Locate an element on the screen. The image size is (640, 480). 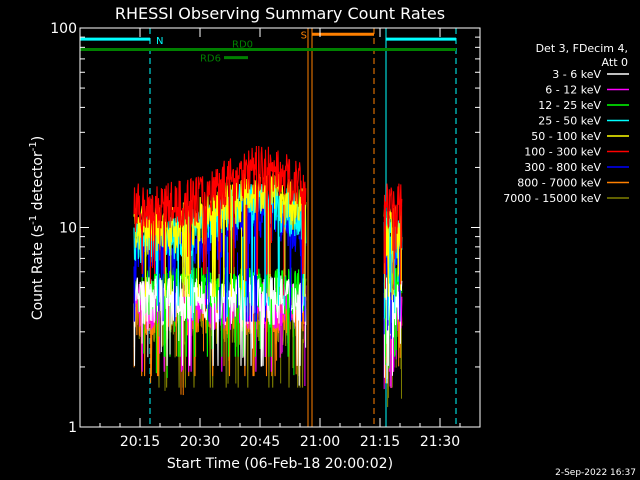
legend-label-3: 25 - 50 keV is located at coordinates (569, 121).